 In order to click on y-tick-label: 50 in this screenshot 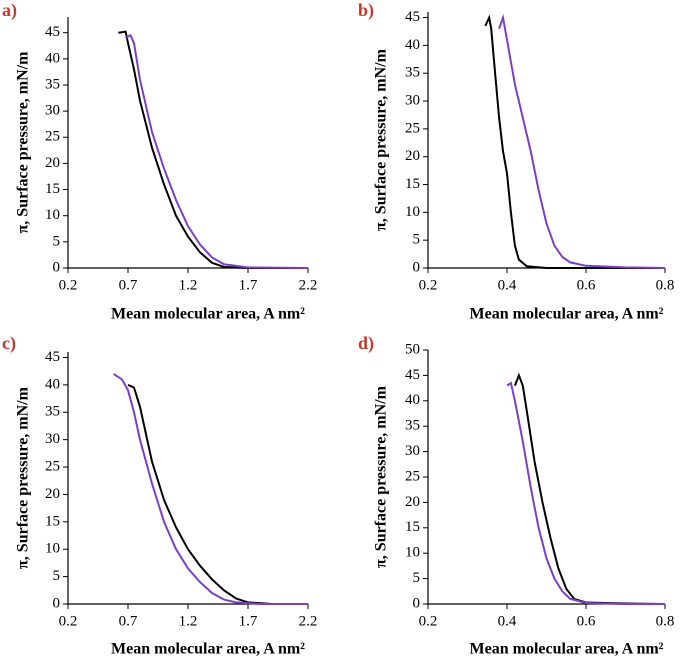, I will do `click(412, 349)`.